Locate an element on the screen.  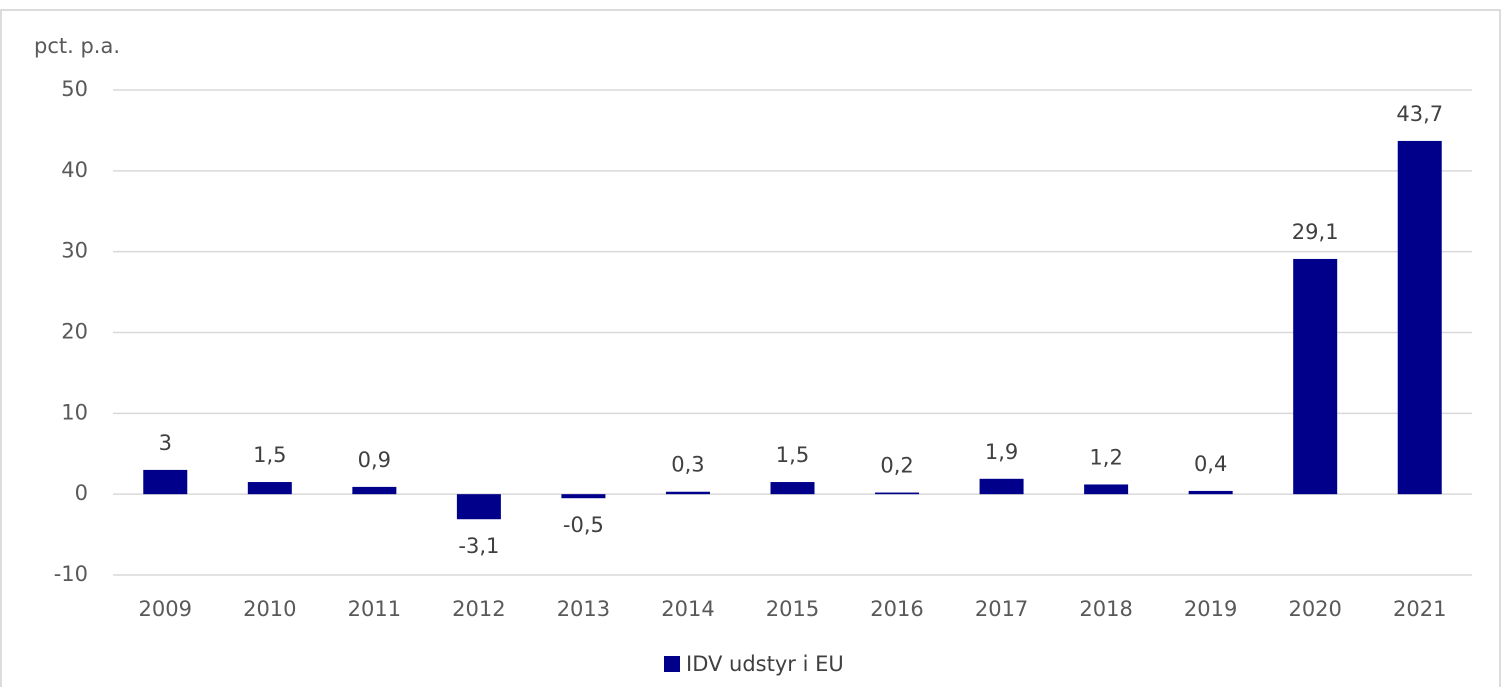
x-tick-label: 2009 is located at coordinates (165, 609).